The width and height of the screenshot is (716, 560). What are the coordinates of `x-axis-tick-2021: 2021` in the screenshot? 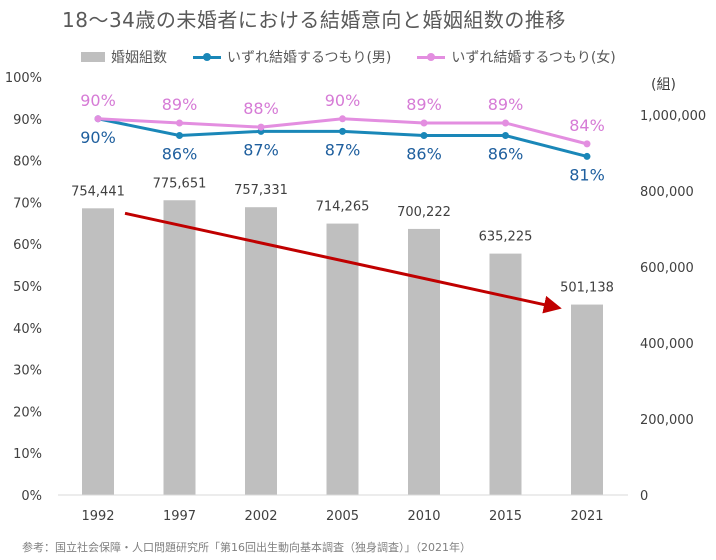 It's located at (586, 516).